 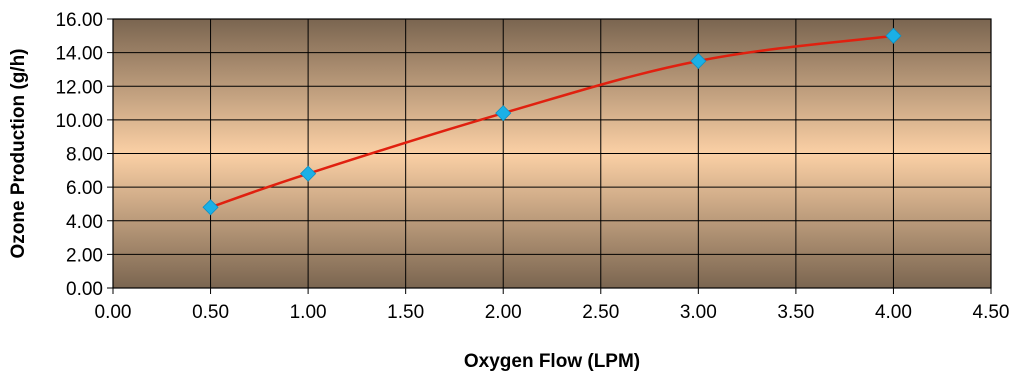 What do you see at coordinates (503, 312) in the screenshot?
I see `x-tick-label: 2.00` at bounding box center [503, 312].